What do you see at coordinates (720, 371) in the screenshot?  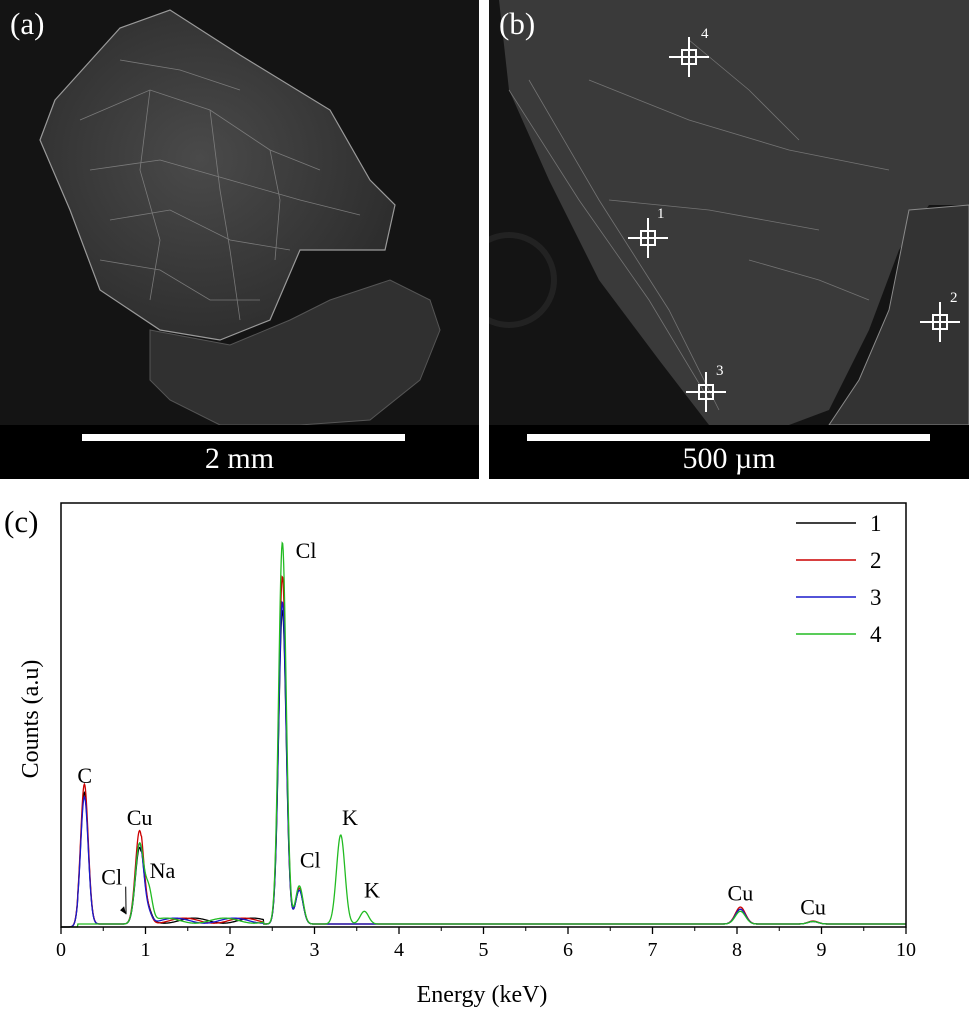 I see `marker-label-3: 3` at bounding box center [720, 371].